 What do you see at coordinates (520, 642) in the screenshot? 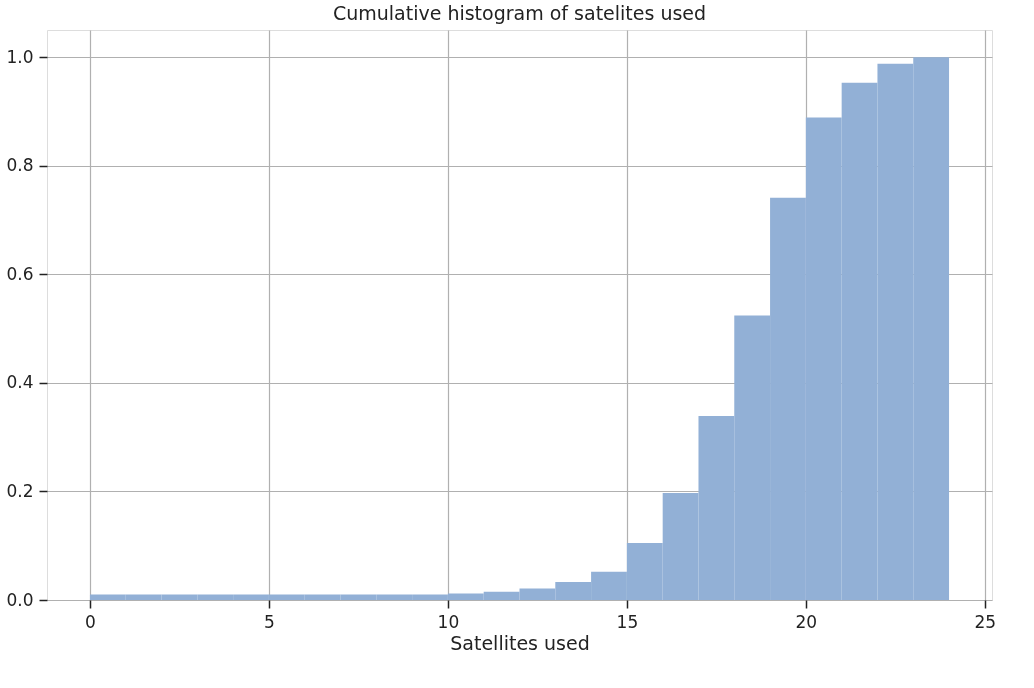
I see `x-axis-title: Satellites used` at bounding box center [520, 642].